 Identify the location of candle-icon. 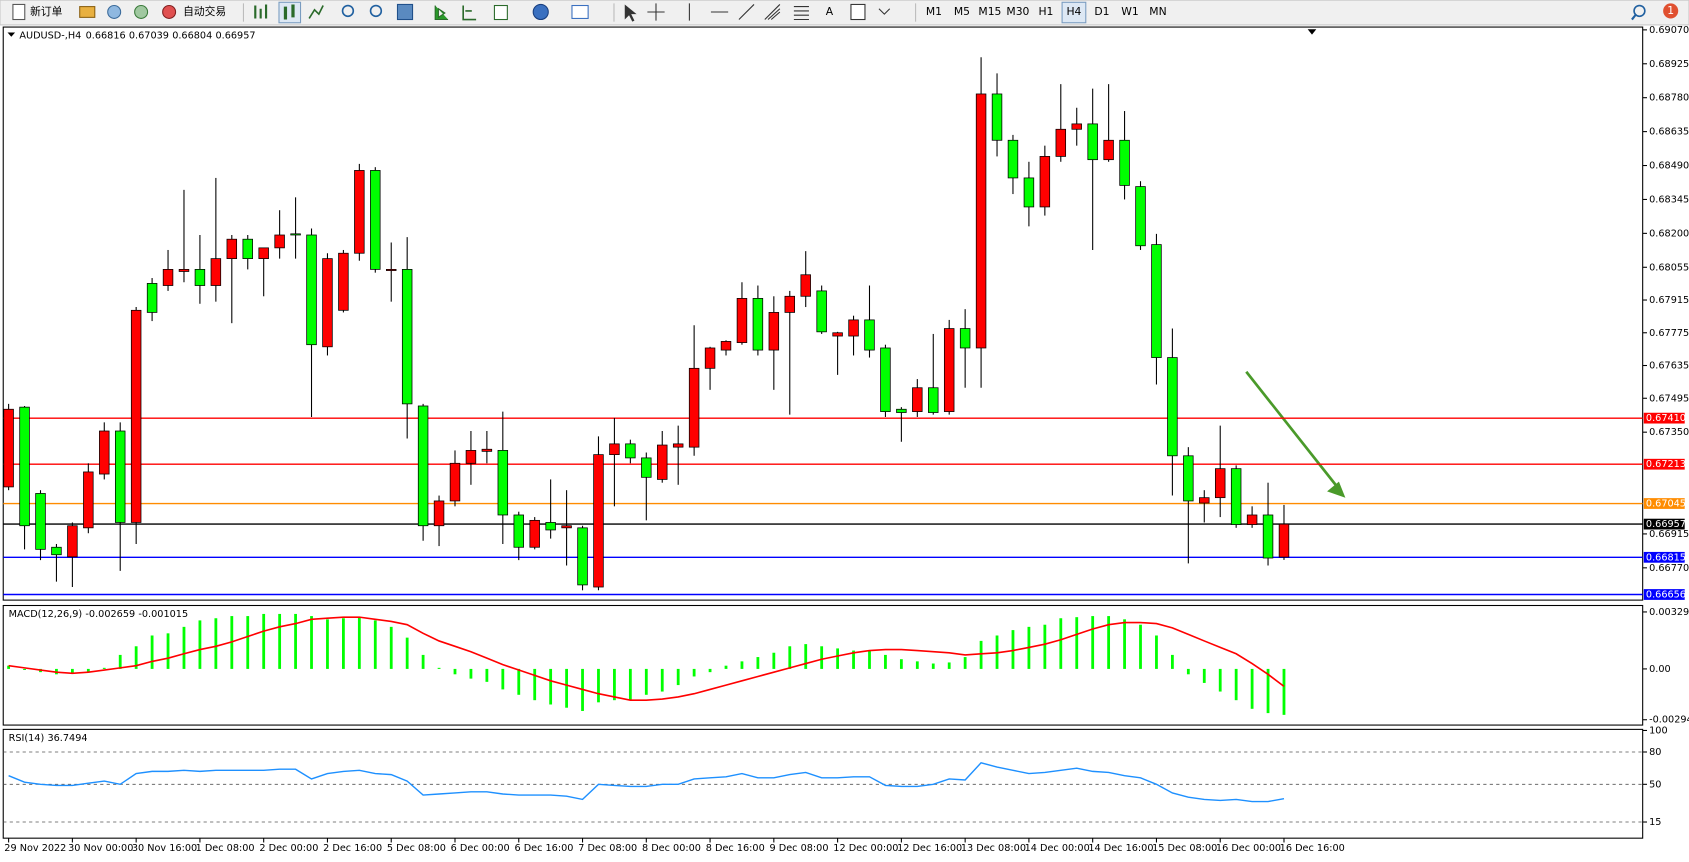
(289, 12).